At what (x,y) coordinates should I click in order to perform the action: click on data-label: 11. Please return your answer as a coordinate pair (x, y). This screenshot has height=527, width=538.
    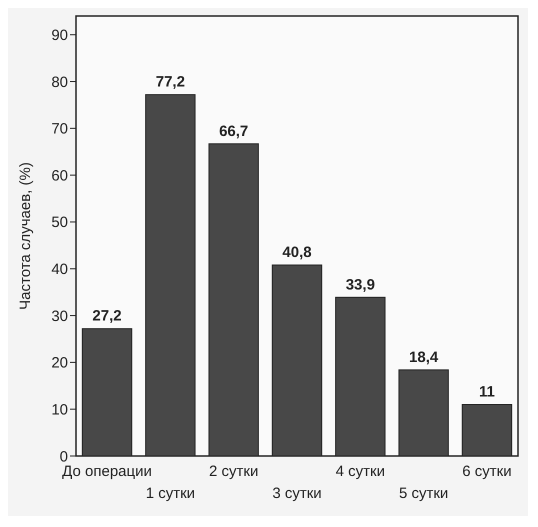
    Looking at the image, I should click on (487, 392).